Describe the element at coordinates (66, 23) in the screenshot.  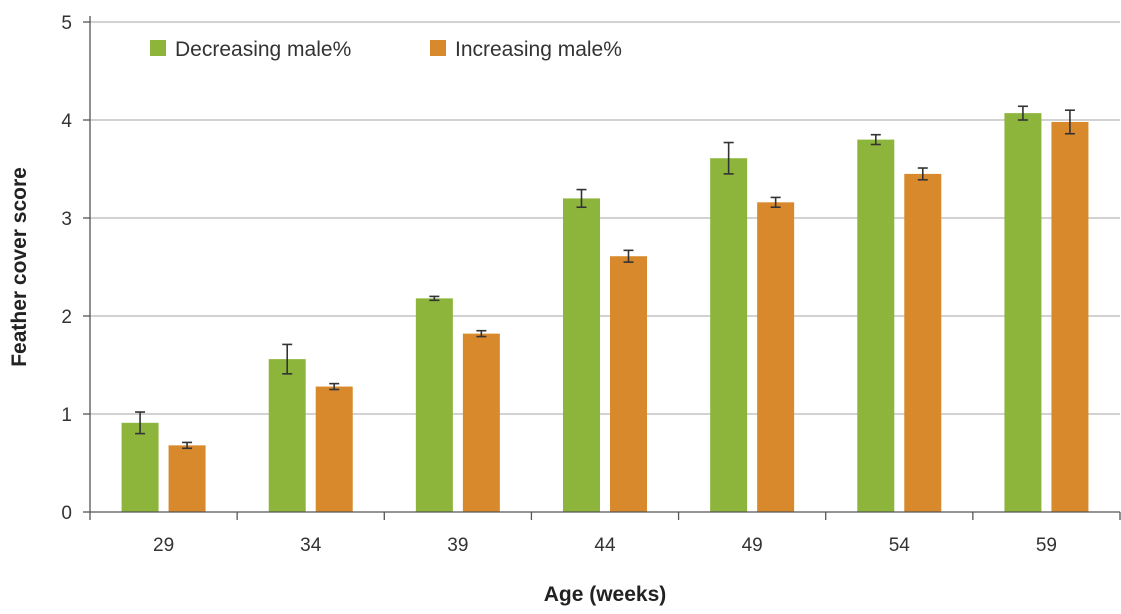
I see `y-tick-label-5: 5` at that location.